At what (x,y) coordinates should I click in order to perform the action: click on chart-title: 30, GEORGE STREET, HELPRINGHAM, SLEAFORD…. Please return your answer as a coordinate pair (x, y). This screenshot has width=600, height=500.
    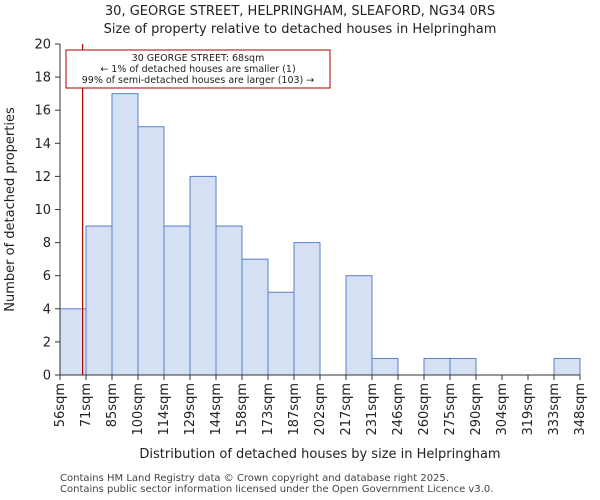
    Looking at the image, I should click on (300, 11).